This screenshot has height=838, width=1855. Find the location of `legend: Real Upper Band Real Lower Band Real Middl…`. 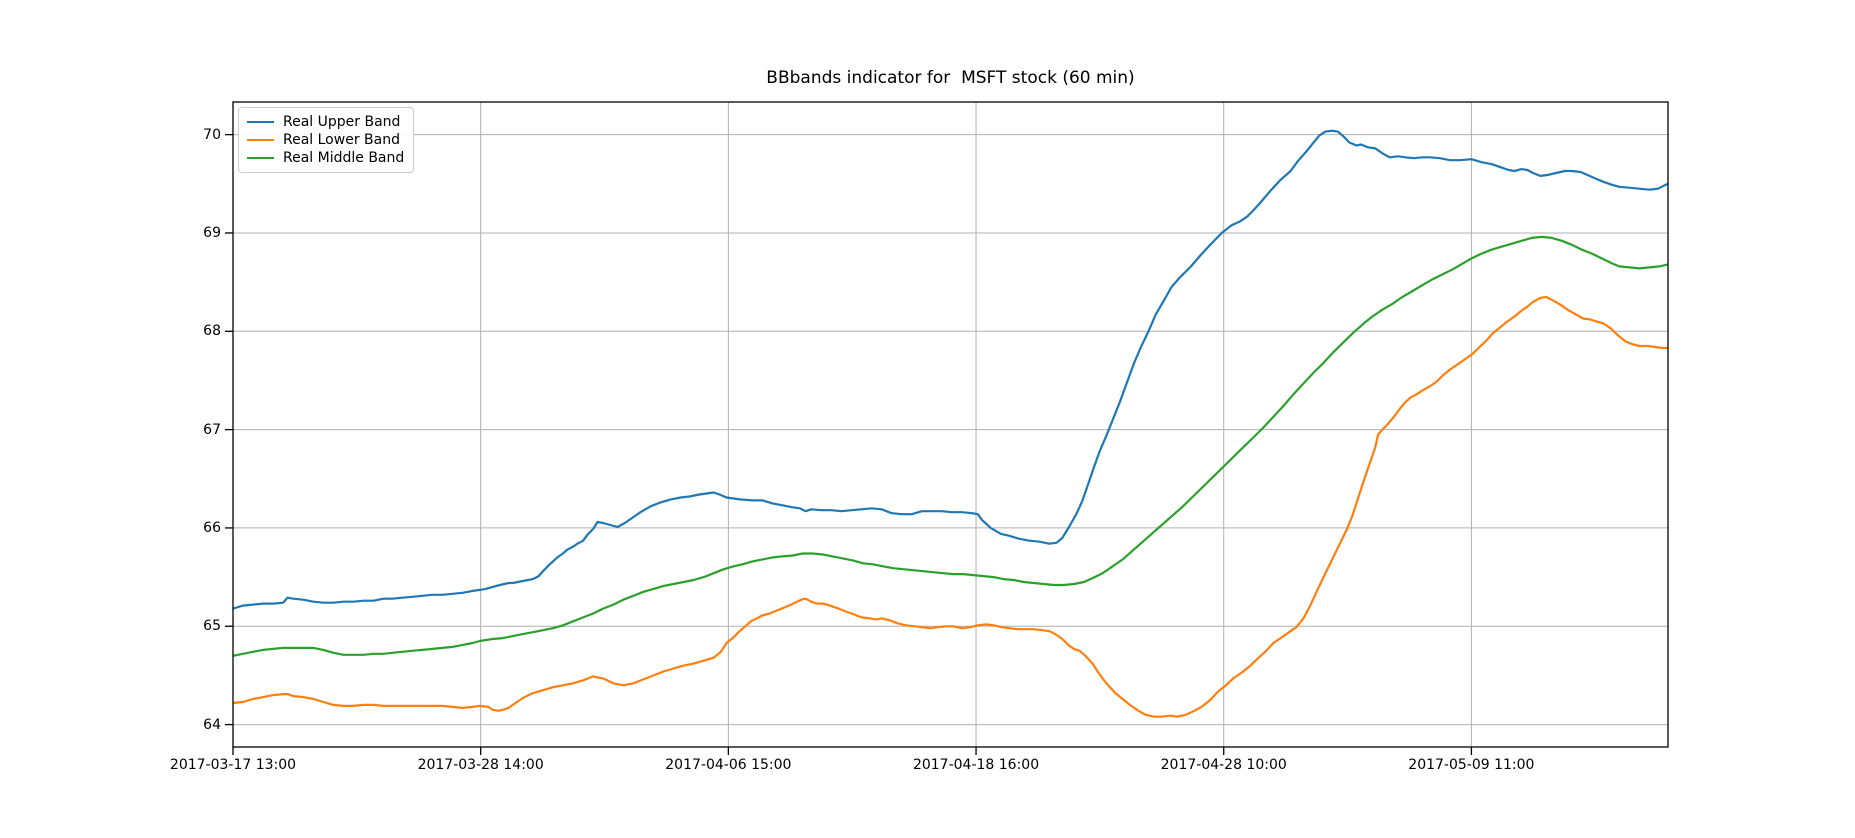

legend: Real Upper Band Real Lower Band Real Middl… is located at coordinates (326, 140).